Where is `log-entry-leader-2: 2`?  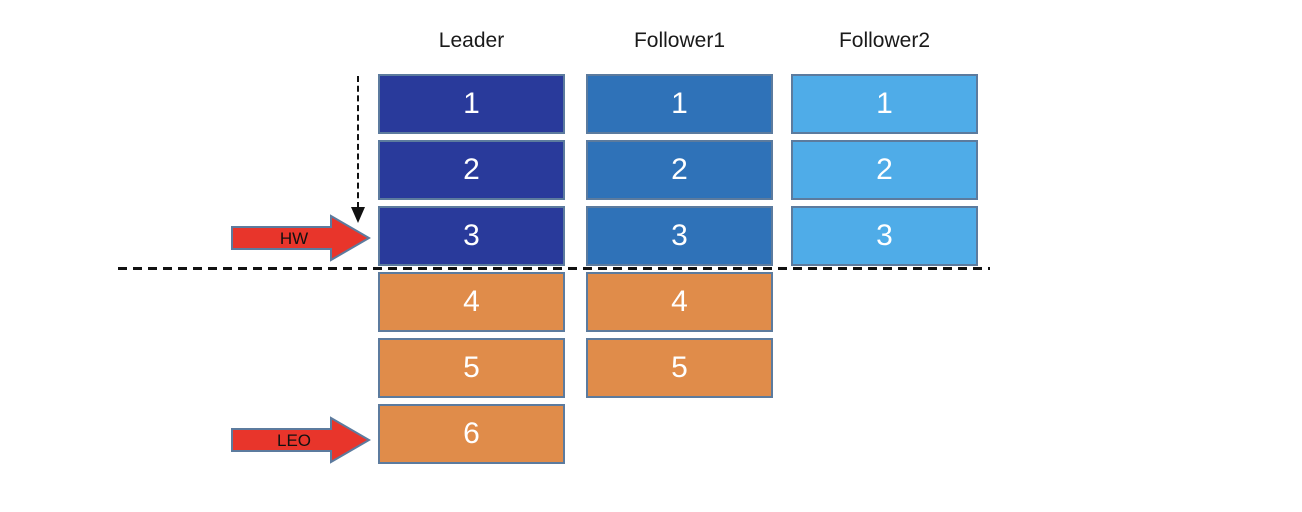 log-entry-leader-2: 2 is located at coordinates (471, 170).